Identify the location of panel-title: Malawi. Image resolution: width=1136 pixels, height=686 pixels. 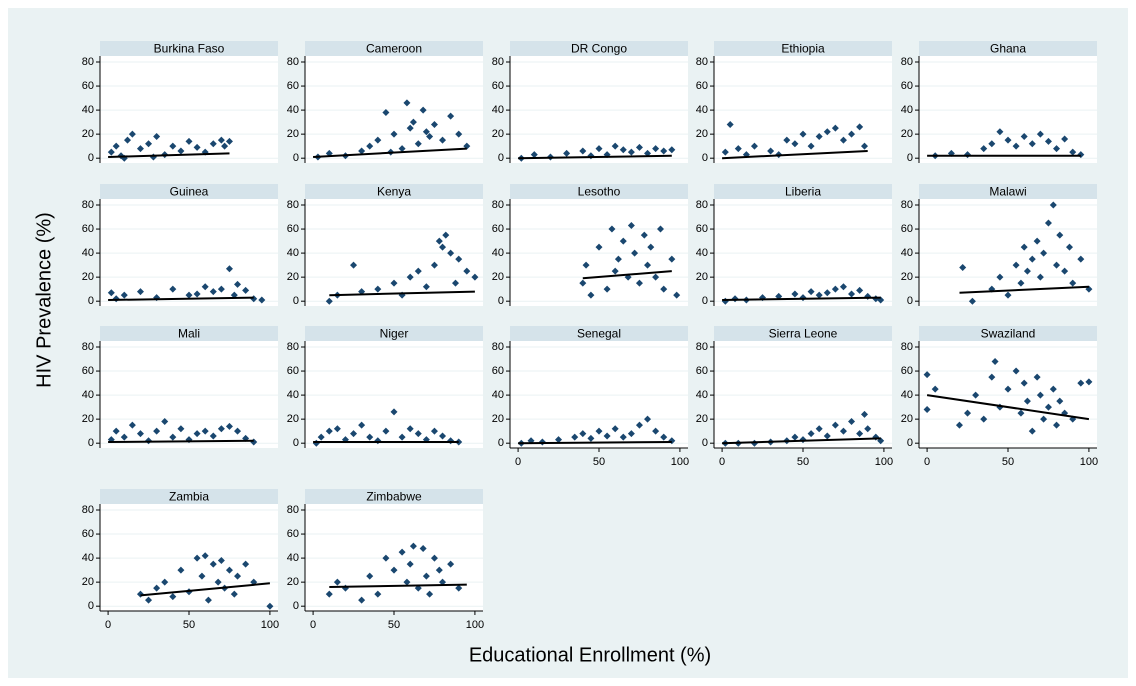
(1007, 192).